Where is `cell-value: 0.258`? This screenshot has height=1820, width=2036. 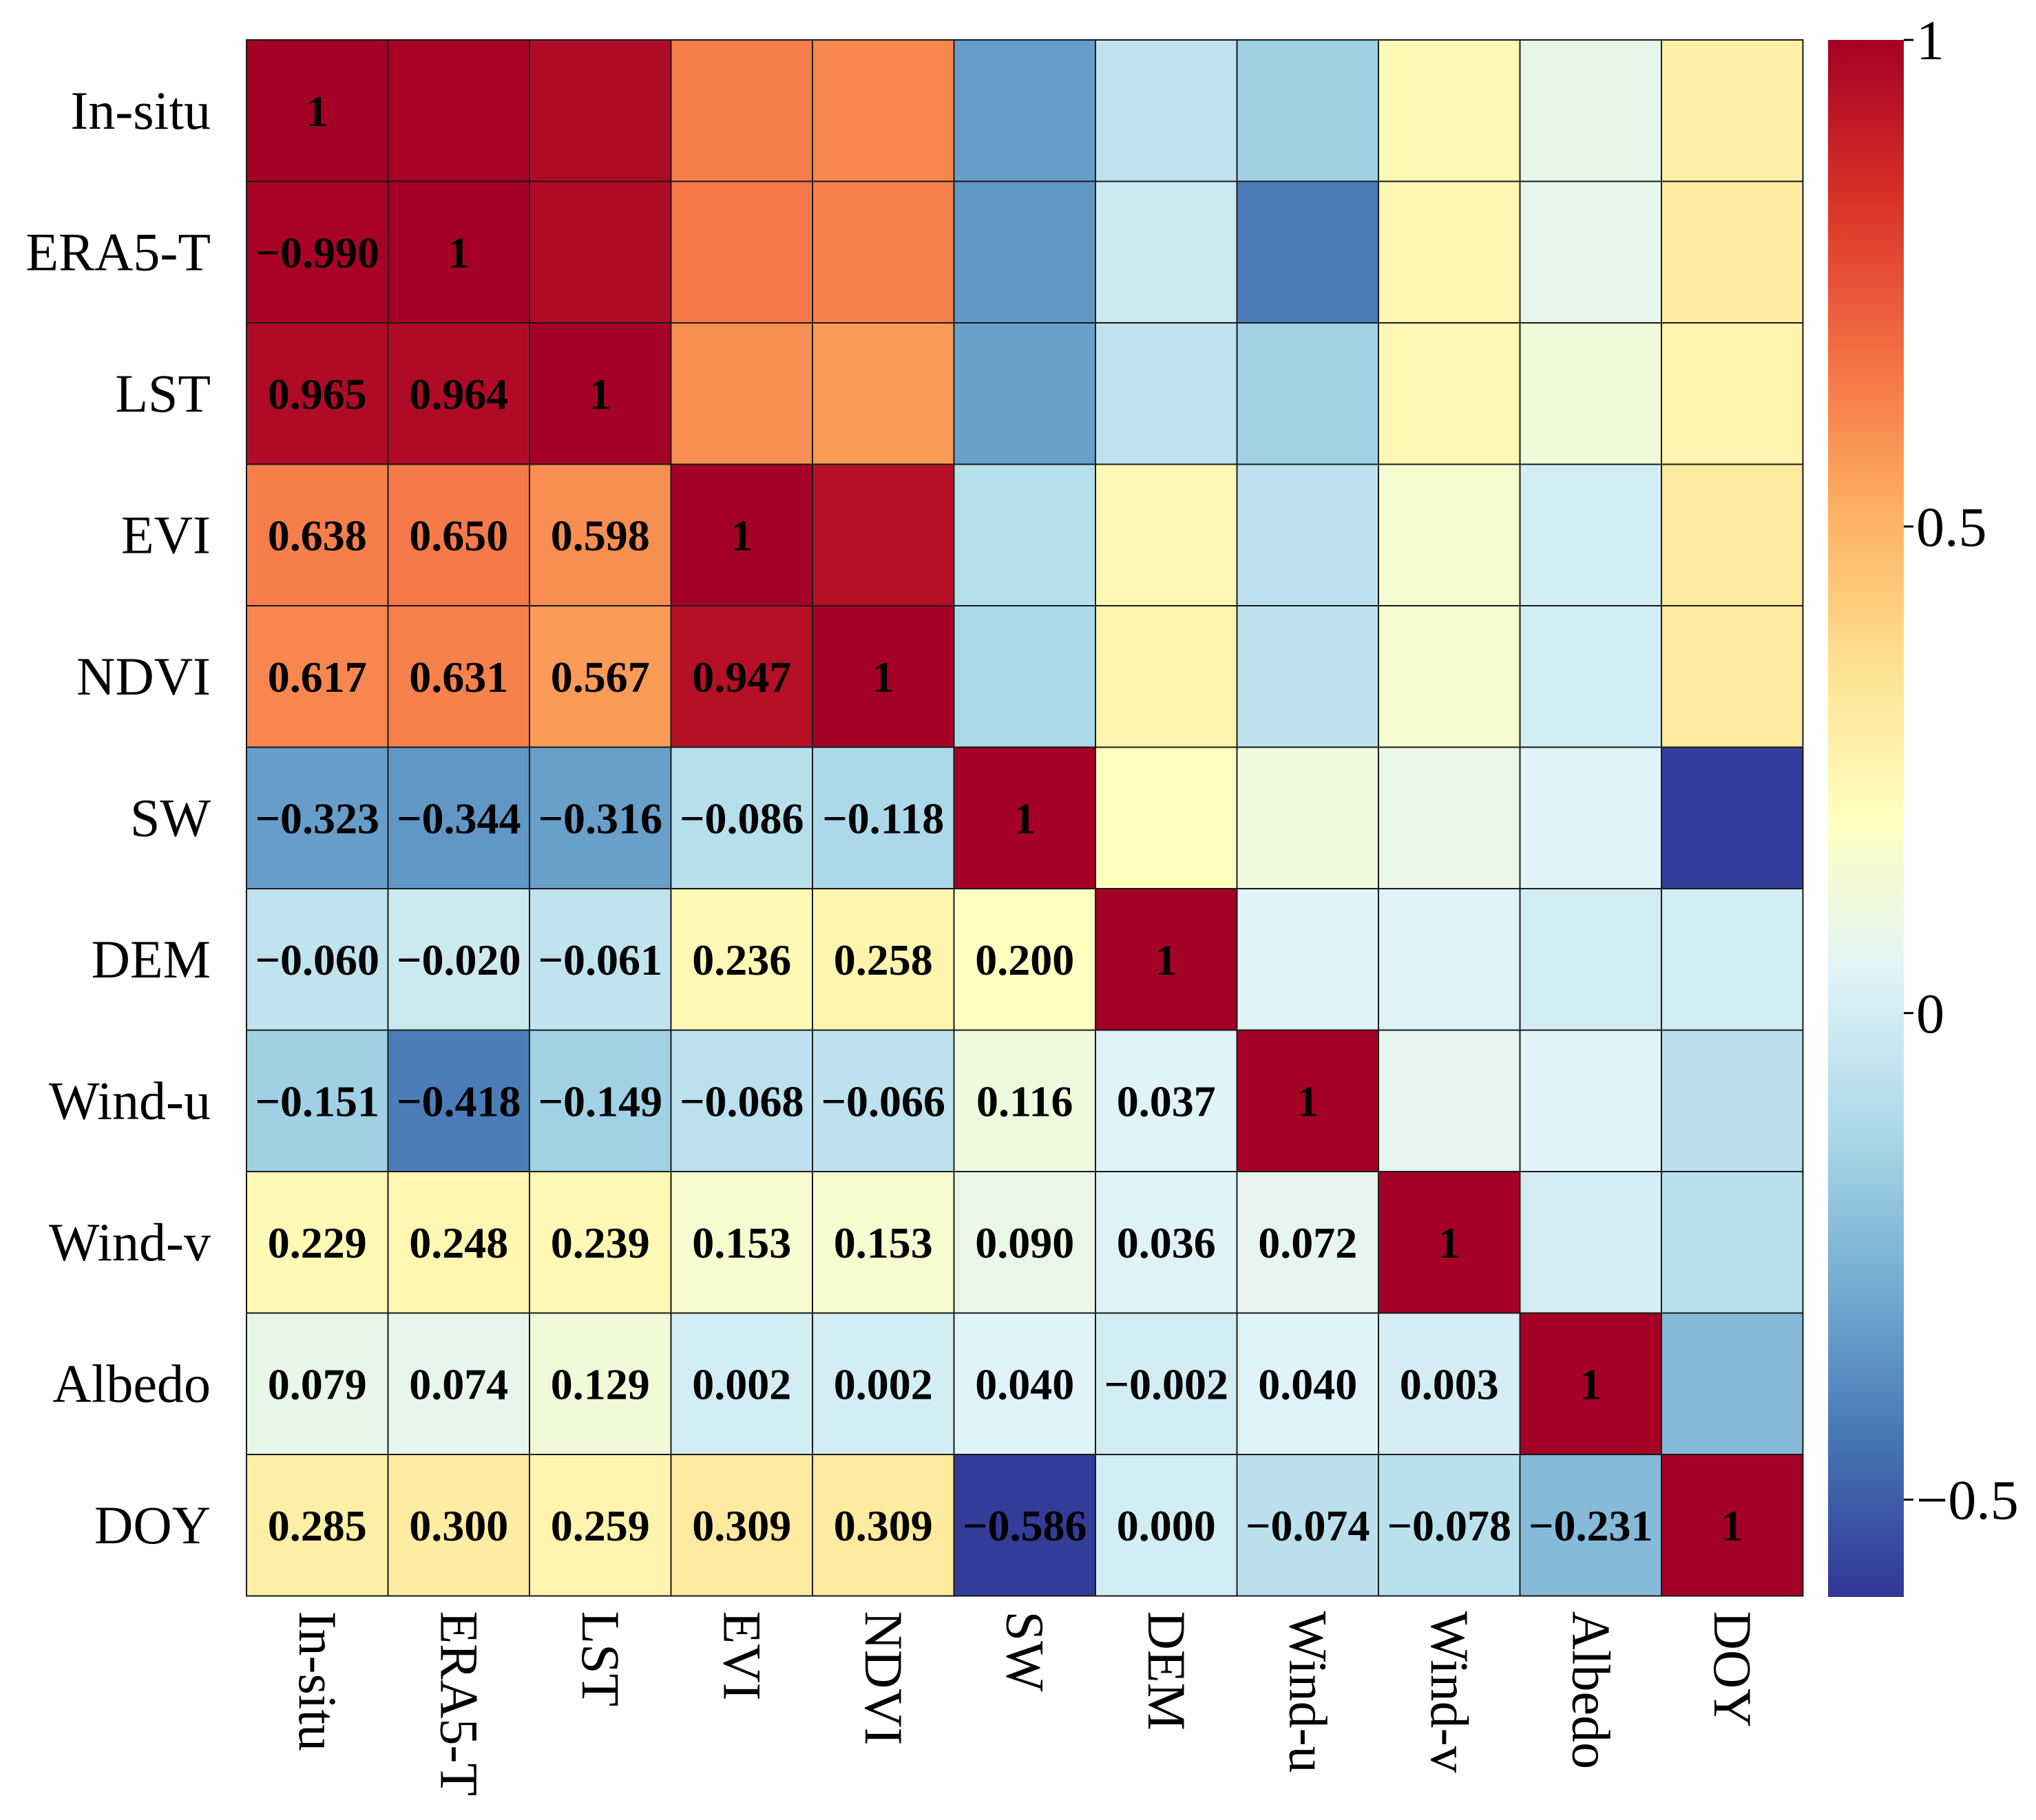
cell-value: 0.258 is located at coordinates (883, 959).